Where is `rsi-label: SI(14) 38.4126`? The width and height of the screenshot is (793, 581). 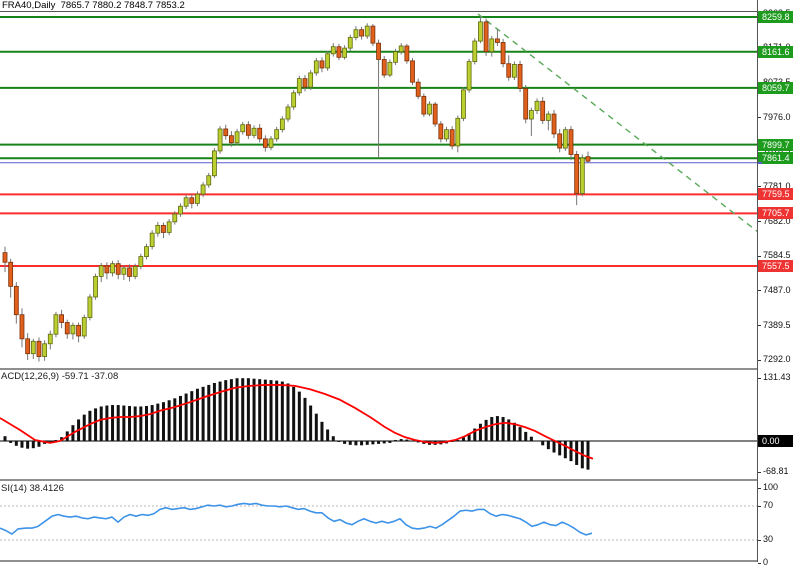 rsi-label: SI(14) 38.4126 is located at coordinates (32, 488).